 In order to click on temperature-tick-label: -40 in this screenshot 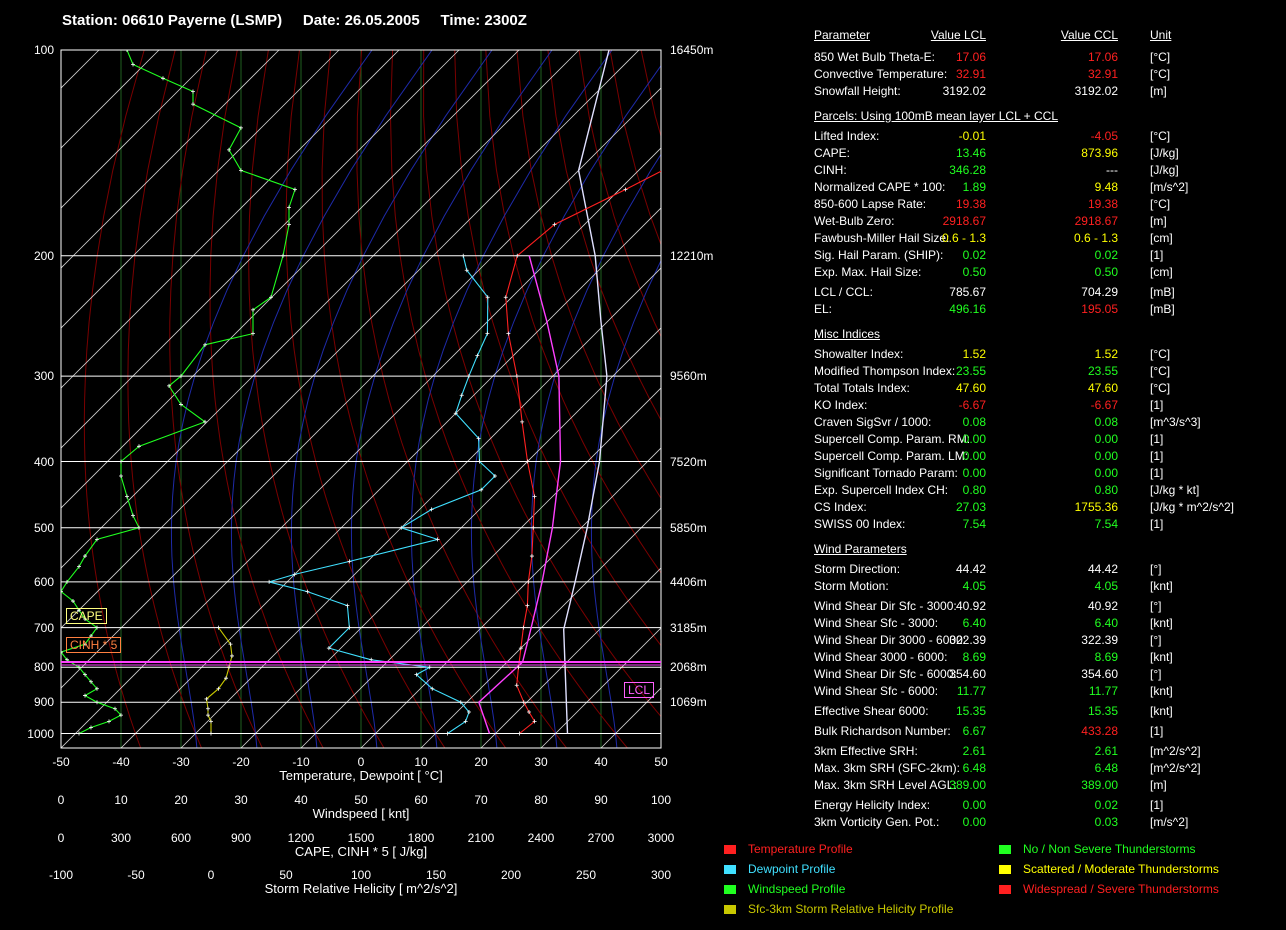, I will do `click(121, 762)`.